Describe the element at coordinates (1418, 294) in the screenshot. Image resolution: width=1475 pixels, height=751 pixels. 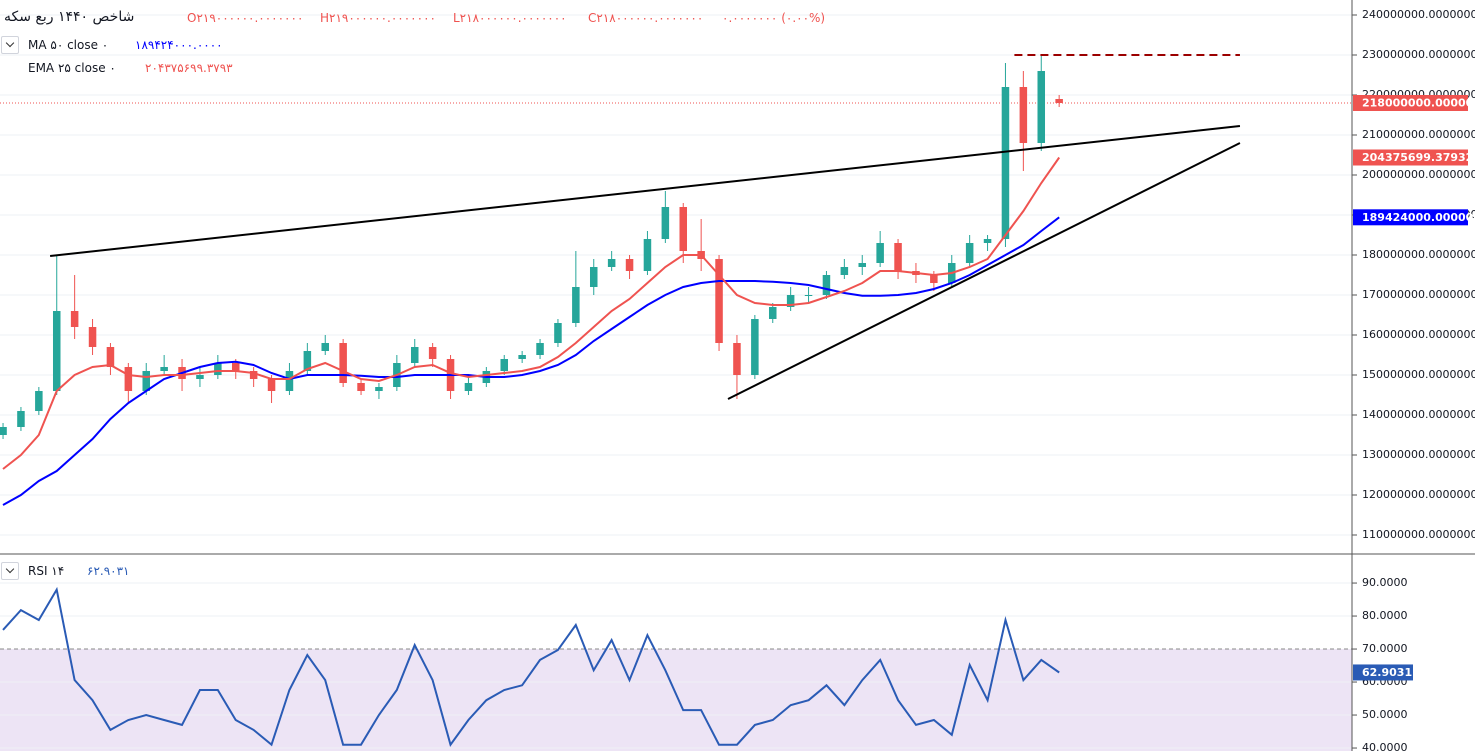
I see `y-tick-label: 170000000.0000000` at that location.